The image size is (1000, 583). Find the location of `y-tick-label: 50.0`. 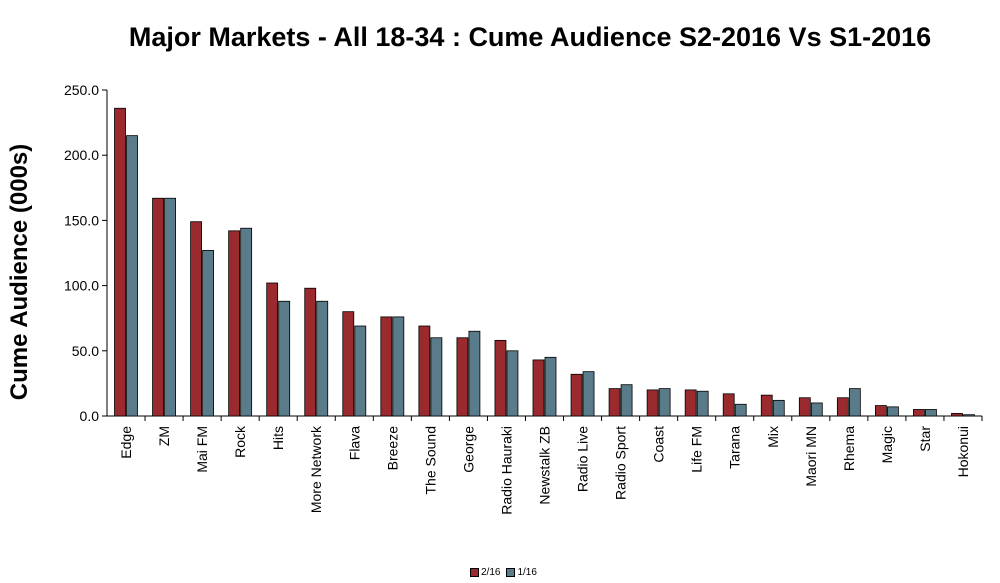

y-tick-label: 50.0 is located at coordinates (85, 351).